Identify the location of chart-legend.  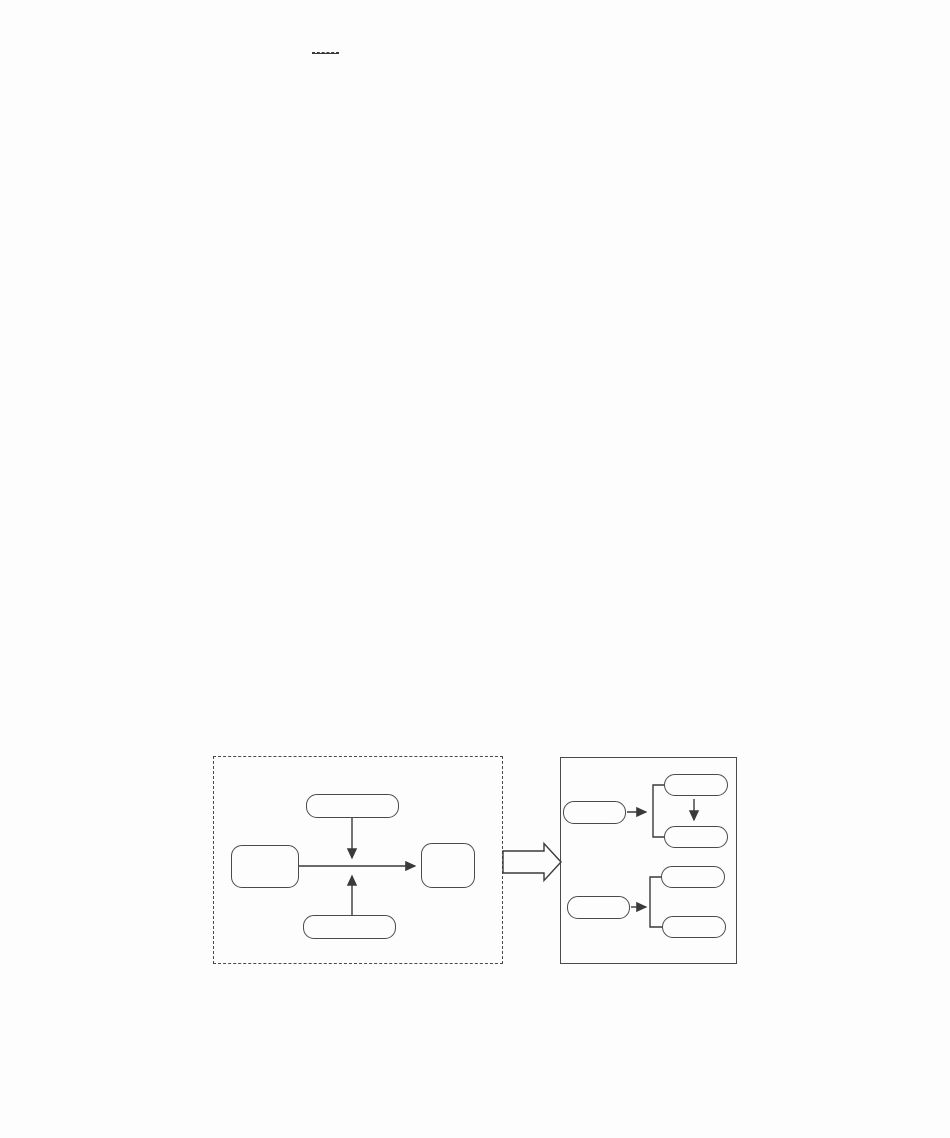
(329, 53).